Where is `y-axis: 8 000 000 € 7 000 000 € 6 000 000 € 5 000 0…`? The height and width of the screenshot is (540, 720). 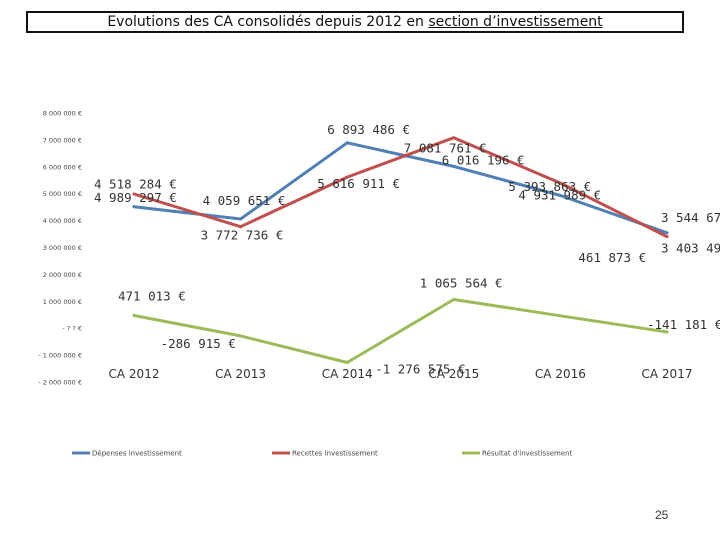 y-axis: 8 000 000 € 7 000 000 € 6 000 000 € 5 000 0… is located at coordinates (60, 248).